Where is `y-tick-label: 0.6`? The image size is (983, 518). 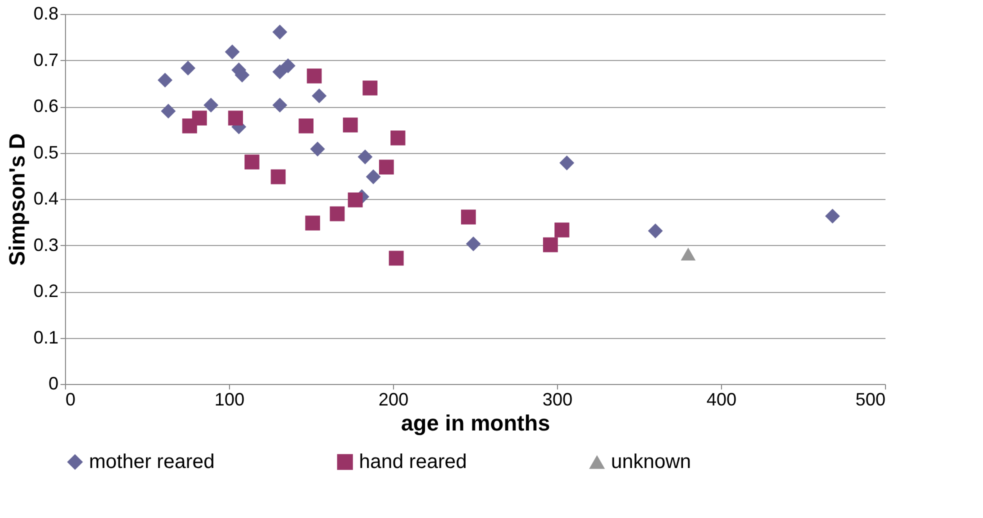 y-tick-label: 0.6 is located at coordinates (45, 106).